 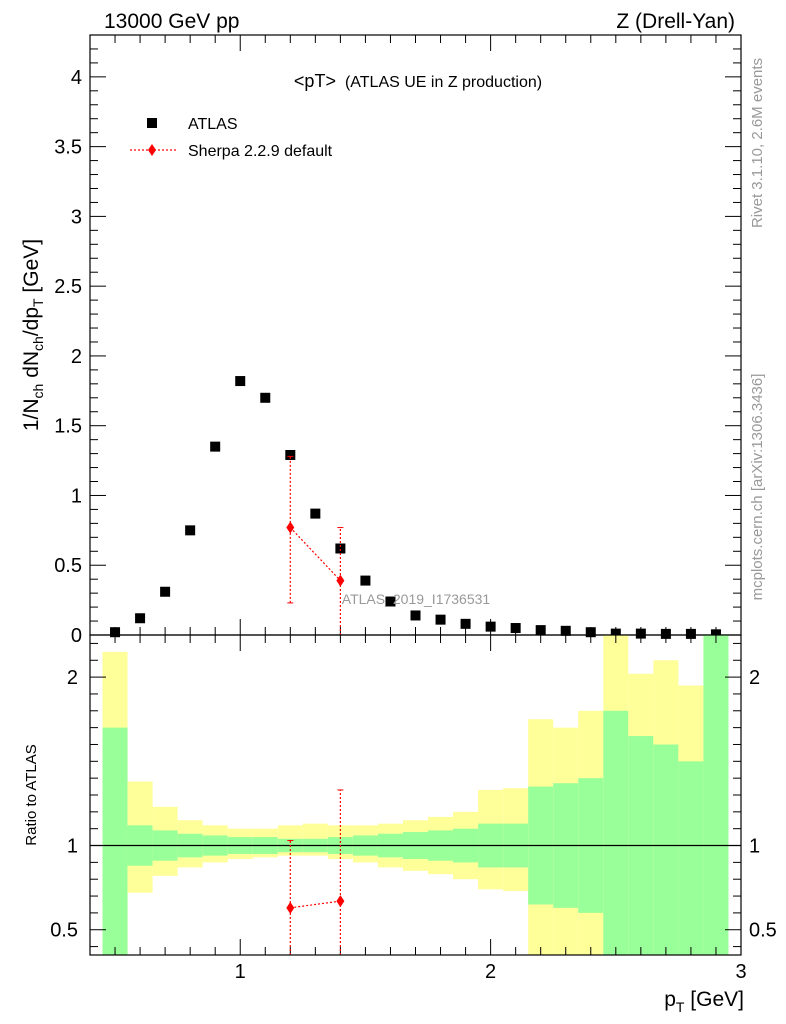 I want to click on y-tick-label: 1, so click(x=76, y=496).